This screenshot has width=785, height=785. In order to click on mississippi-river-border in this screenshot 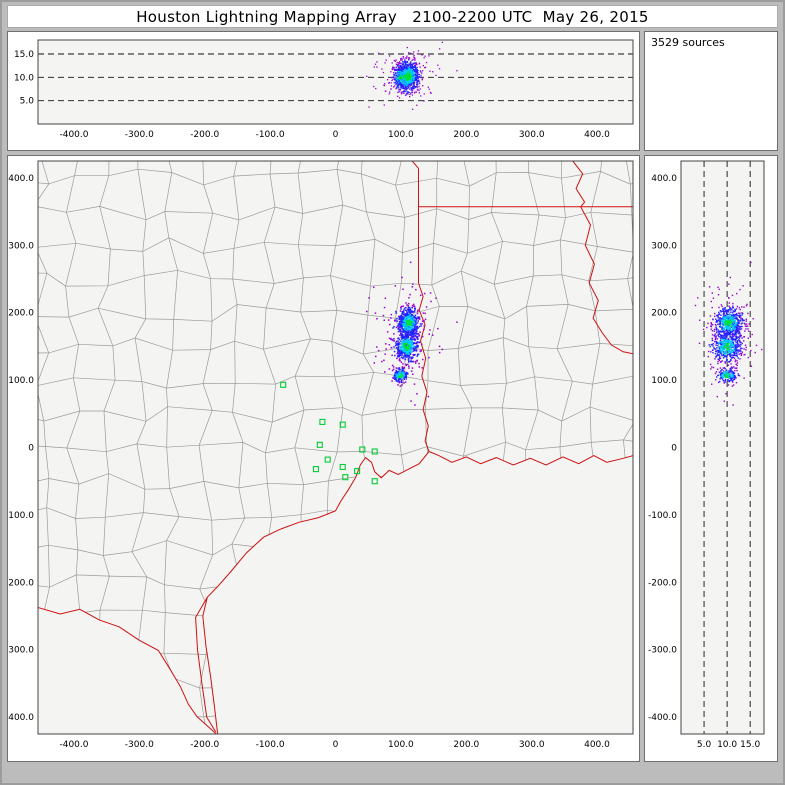, I will do `click(602, 258)`.